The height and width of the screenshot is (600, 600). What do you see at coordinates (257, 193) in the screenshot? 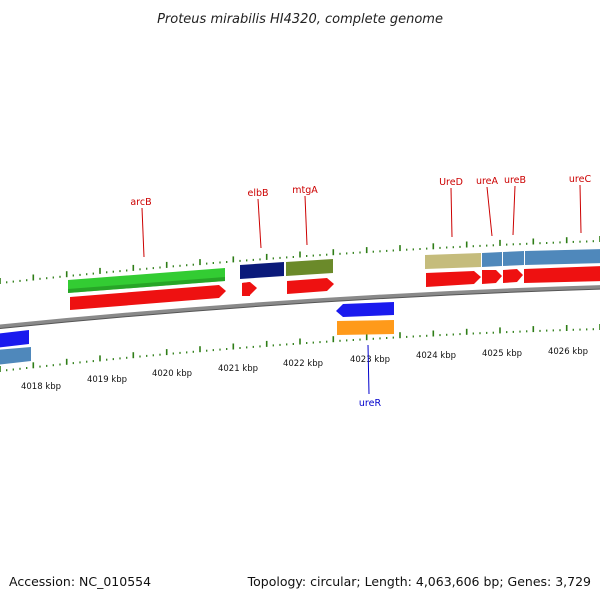
I see `gene-label-elbB: elbB` at bounding box center [257, 193].